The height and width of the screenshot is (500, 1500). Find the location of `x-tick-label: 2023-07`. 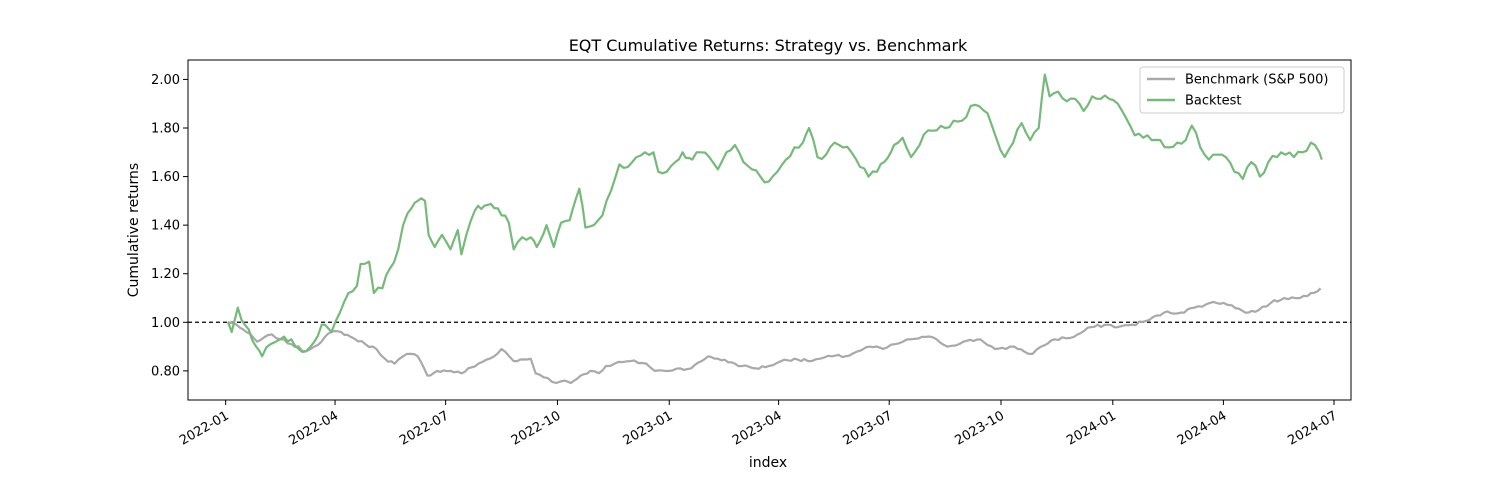

x-tick-label: 2023-07 is located at coordinates (868, 428).